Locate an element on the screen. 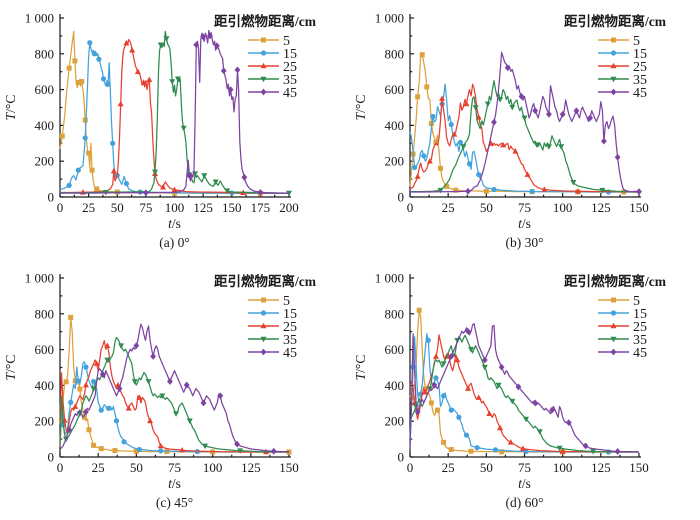 This screenshot has height=520, width=700. series-d-5cm is located at coordinates (524, 381).